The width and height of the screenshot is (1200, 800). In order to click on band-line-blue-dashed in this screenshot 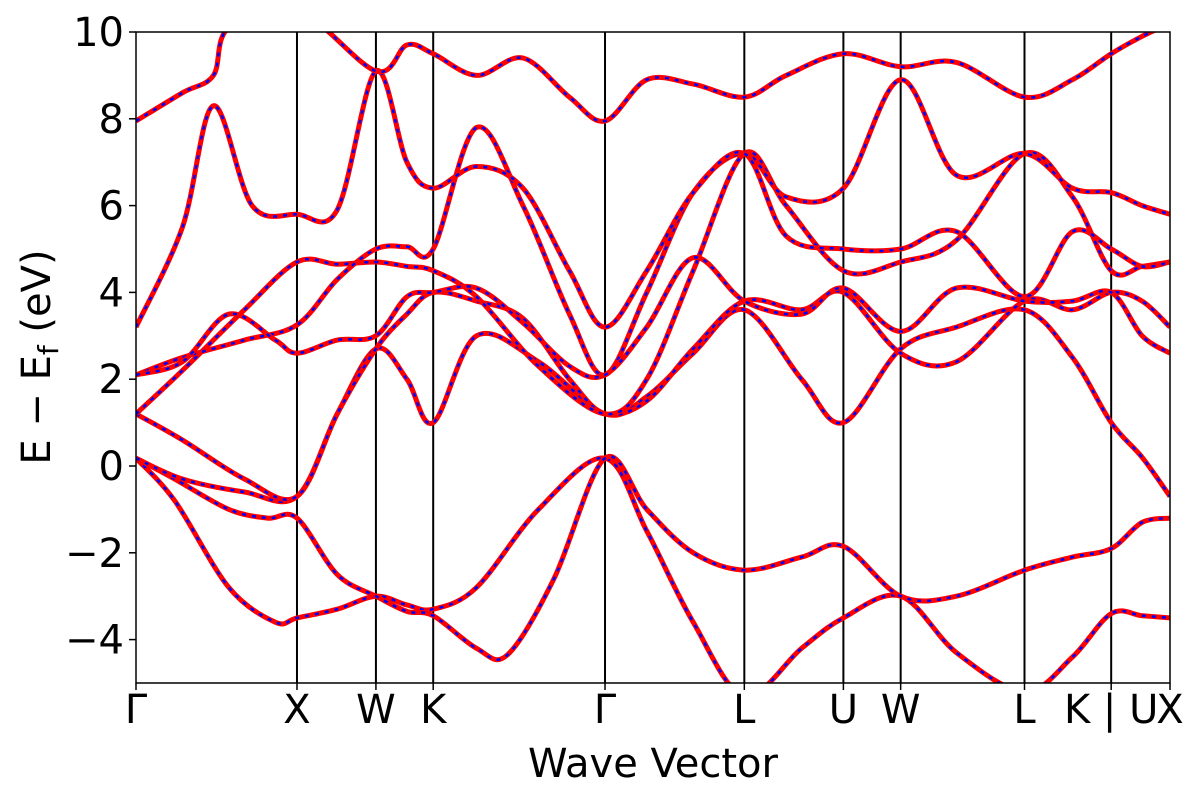, I will do `click(645, 77)`.